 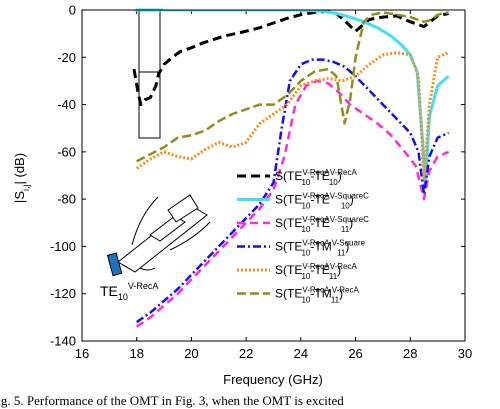 I want to click on y-tick-label: -140, so click(x=63, y=341).